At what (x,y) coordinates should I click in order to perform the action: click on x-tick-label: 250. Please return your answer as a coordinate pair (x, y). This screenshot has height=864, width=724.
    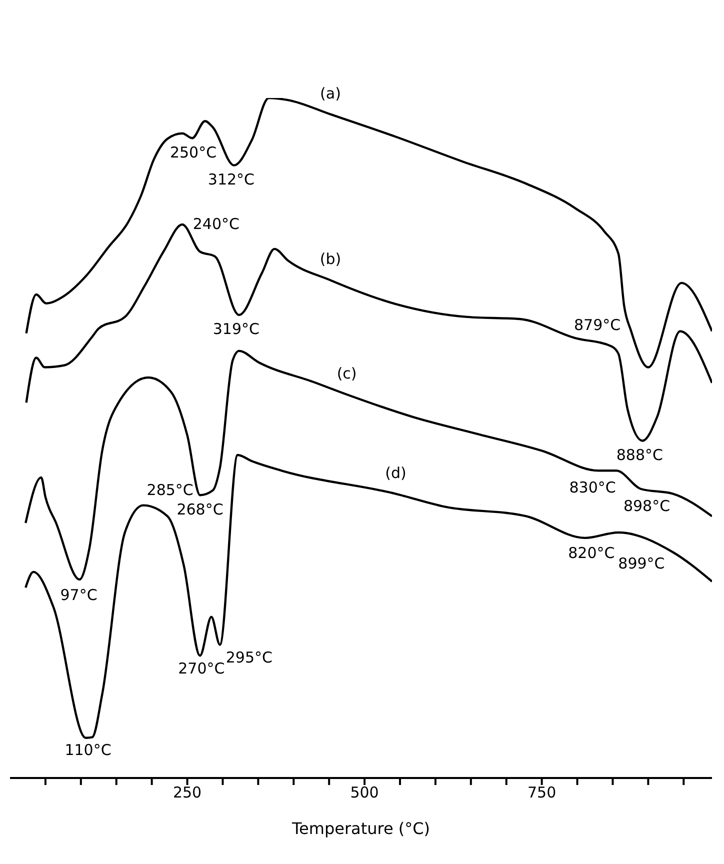
    Looking at the image, I should click on (187, 793).